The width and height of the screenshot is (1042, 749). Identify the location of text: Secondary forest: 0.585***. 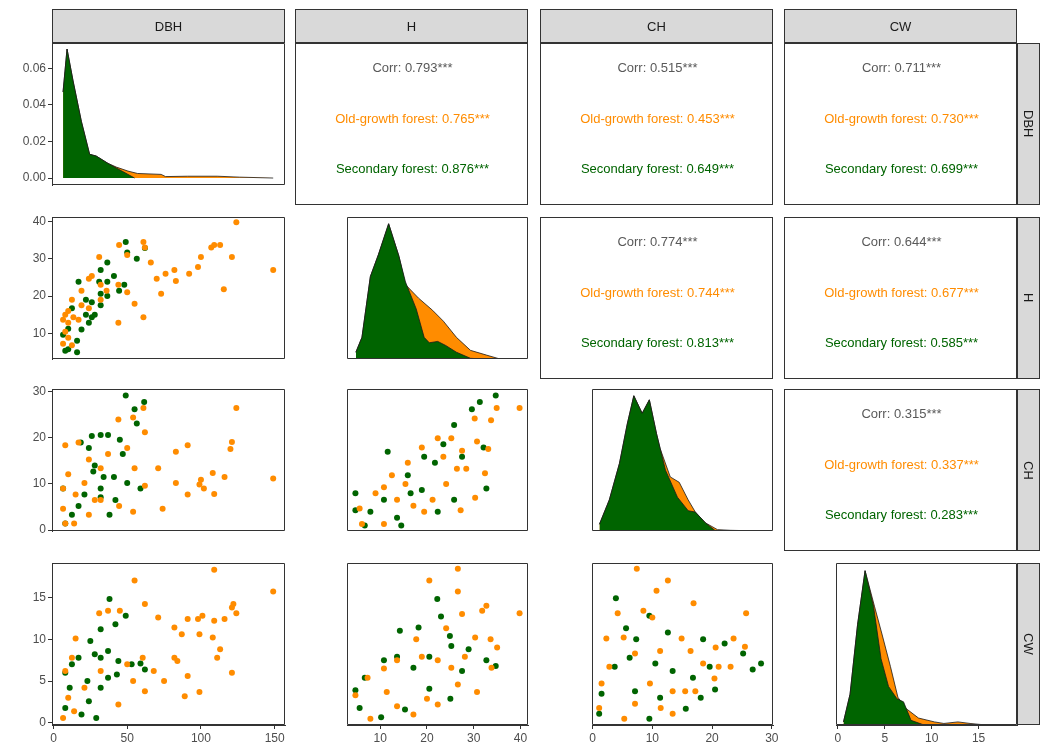
(901, 342).